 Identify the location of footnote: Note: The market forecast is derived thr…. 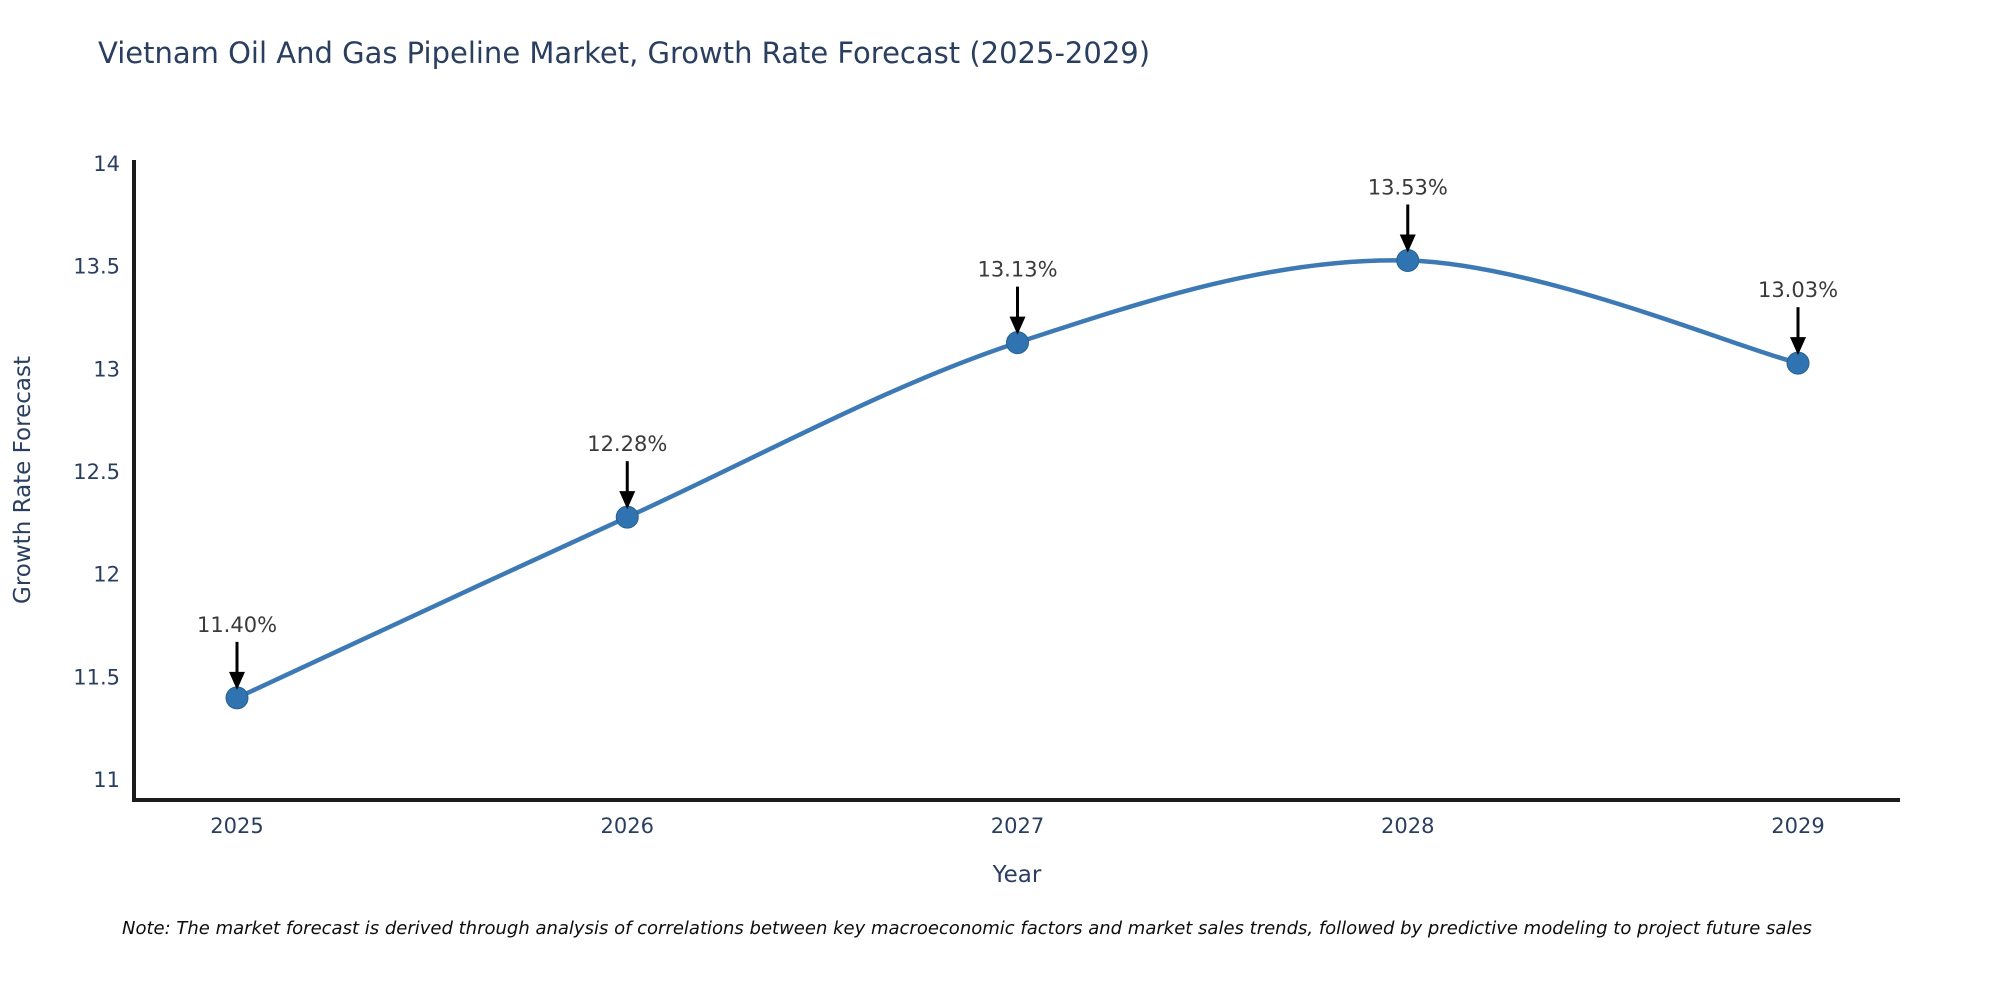
(967, 928).